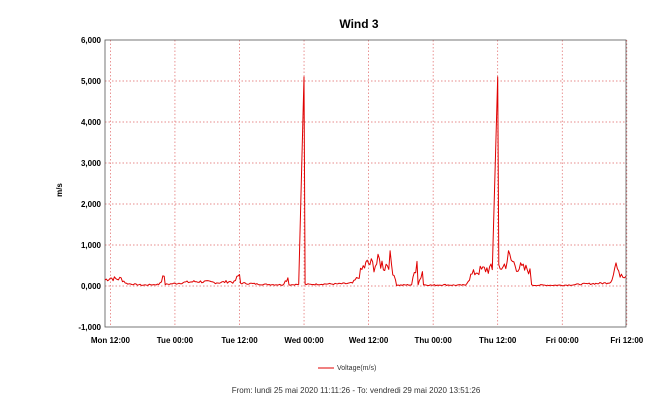  Describe the element at coordinates (91, 245) in the screenshot. I see `y-tick-label: 1,000` at that location.